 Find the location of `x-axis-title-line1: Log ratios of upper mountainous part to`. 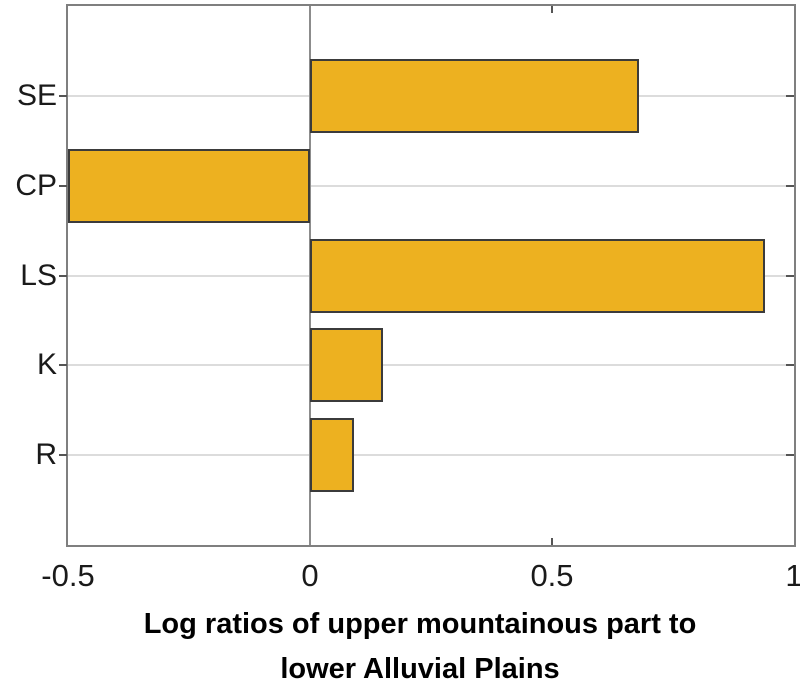

x-axis-title-line1: Log ratios of upper mountainous part to is located at coordinates (420, 624).